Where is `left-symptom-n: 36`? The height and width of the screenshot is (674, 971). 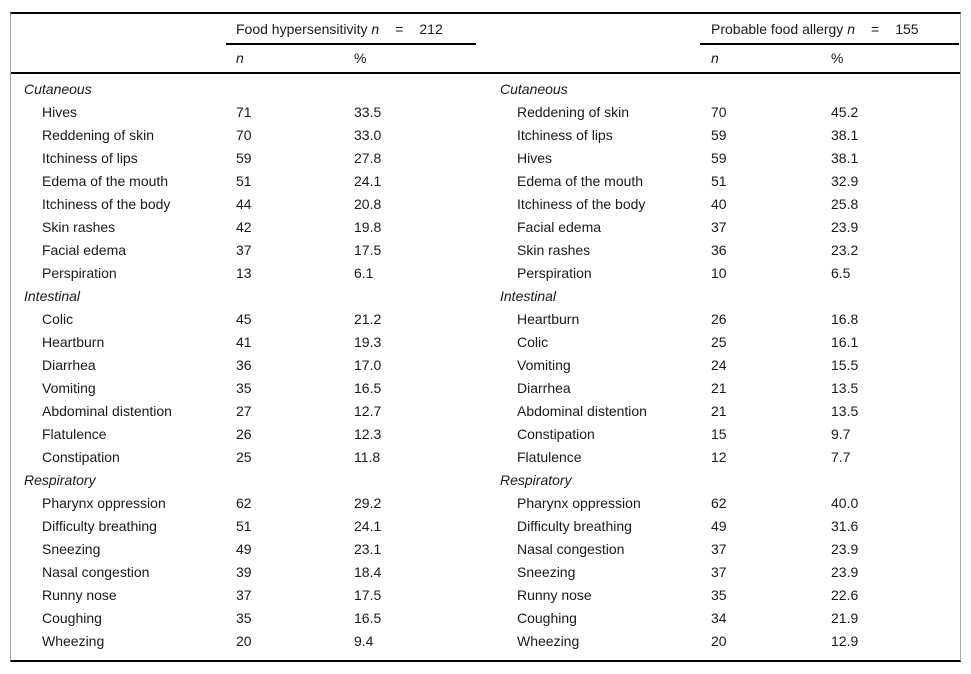 left-symptom-n: 36 is located at coordinates (244, 365).